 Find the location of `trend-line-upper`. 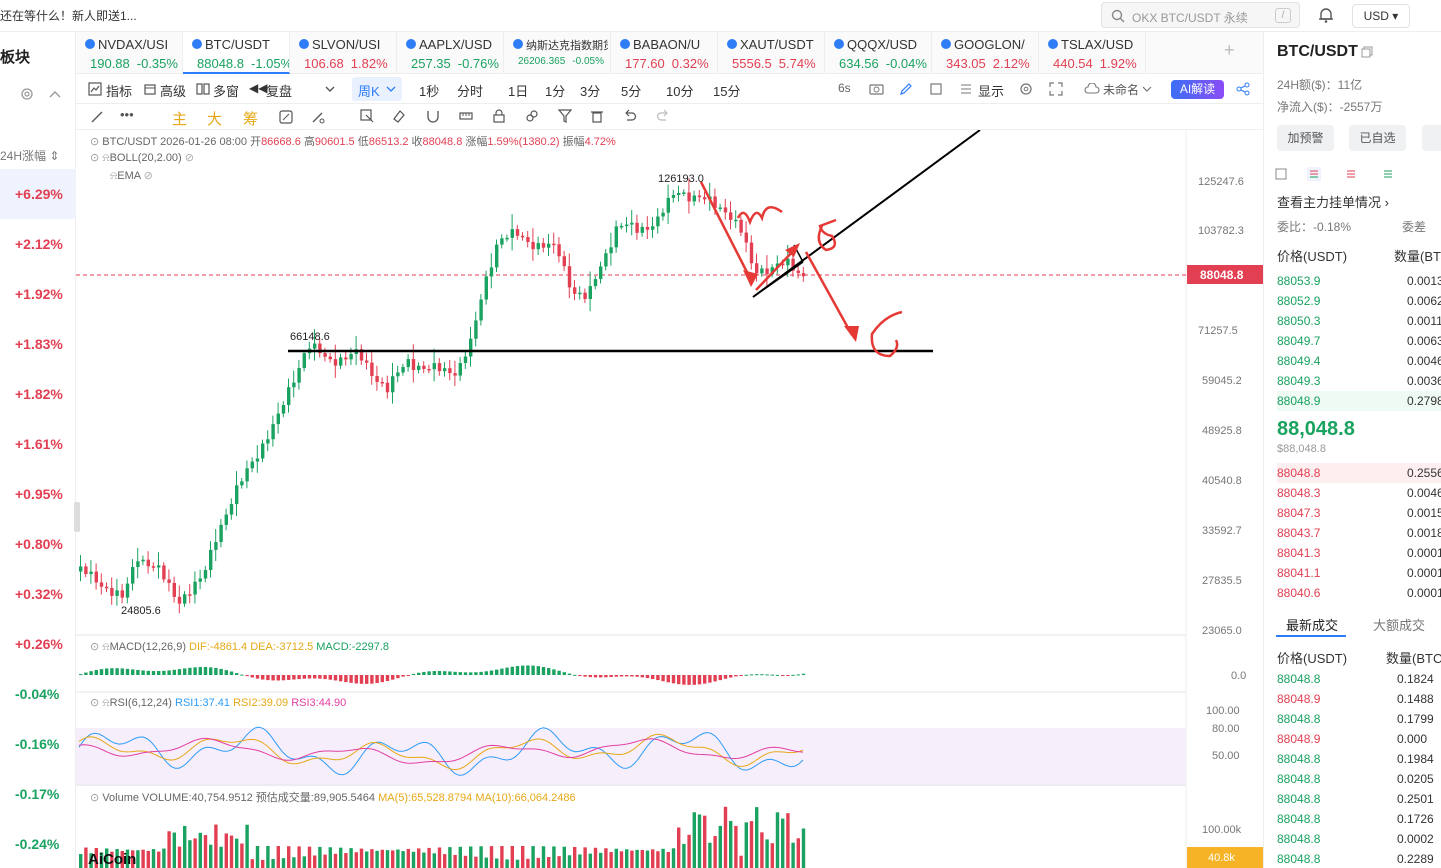

trend-line-upper is located at coordinates (866, 214).